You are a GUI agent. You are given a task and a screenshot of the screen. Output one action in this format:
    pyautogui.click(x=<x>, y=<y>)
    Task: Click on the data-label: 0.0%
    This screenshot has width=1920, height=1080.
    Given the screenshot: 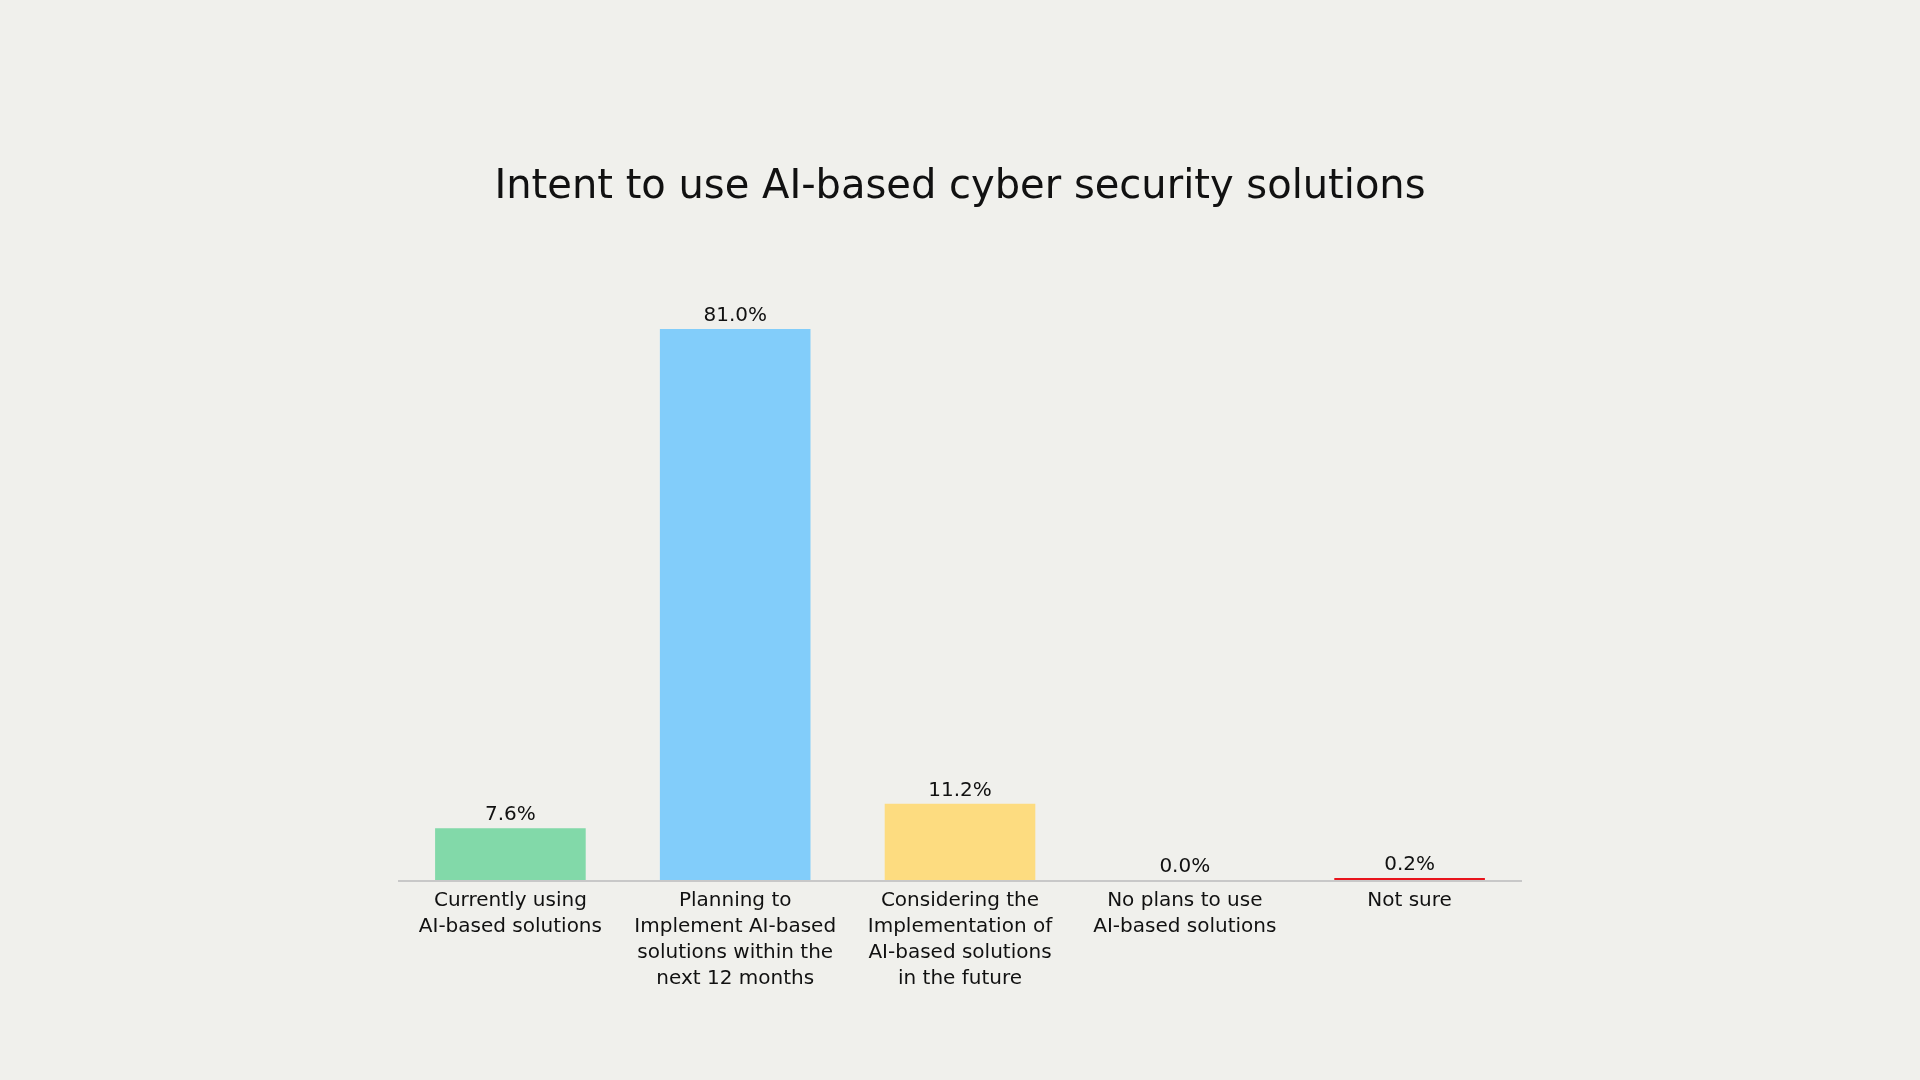 What is the action you would take?
    pyautogui.click(x=1185, y=865)
    